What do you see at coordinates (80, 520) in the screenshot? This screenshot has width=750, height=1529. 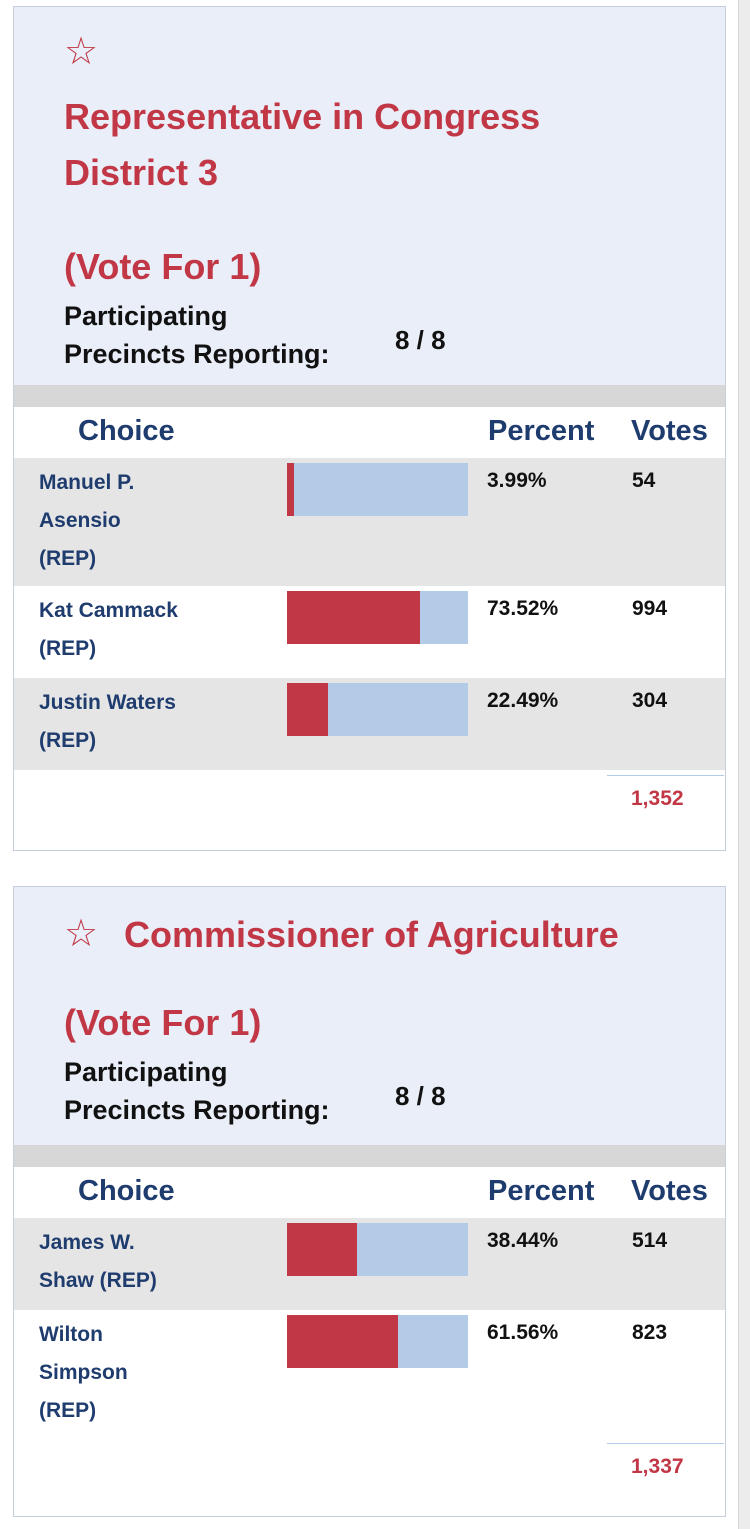 I see `candidate-name-line: Asensio` at bounding box center [80, 520].